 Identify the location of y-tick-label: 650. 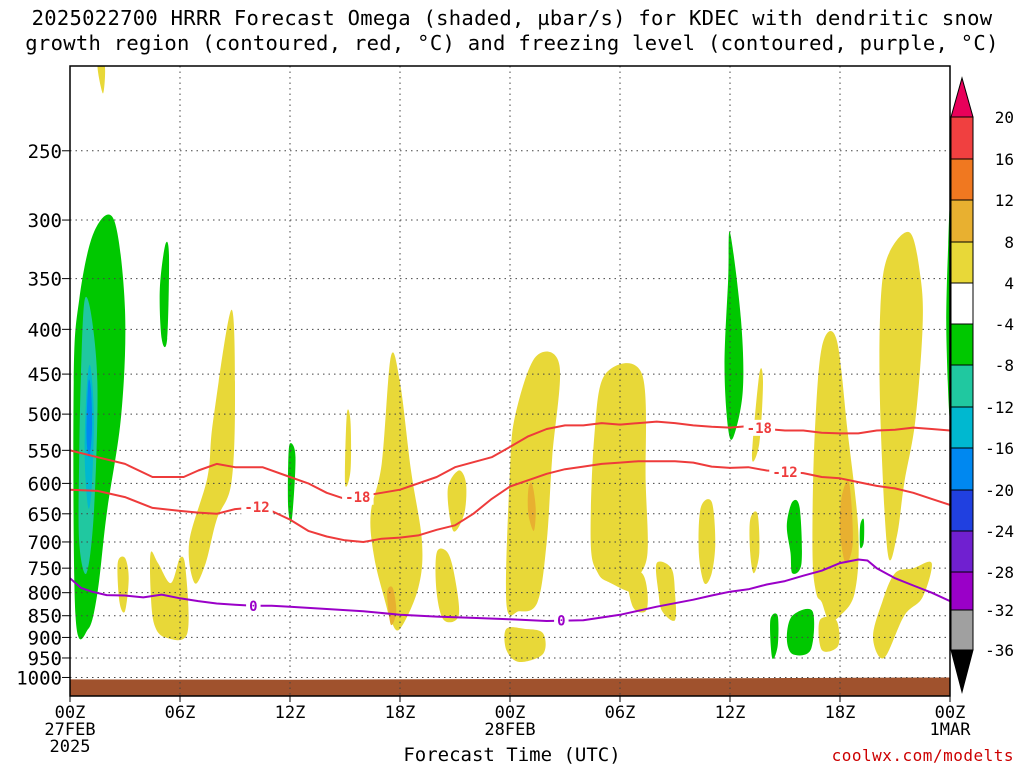
(45, 515).